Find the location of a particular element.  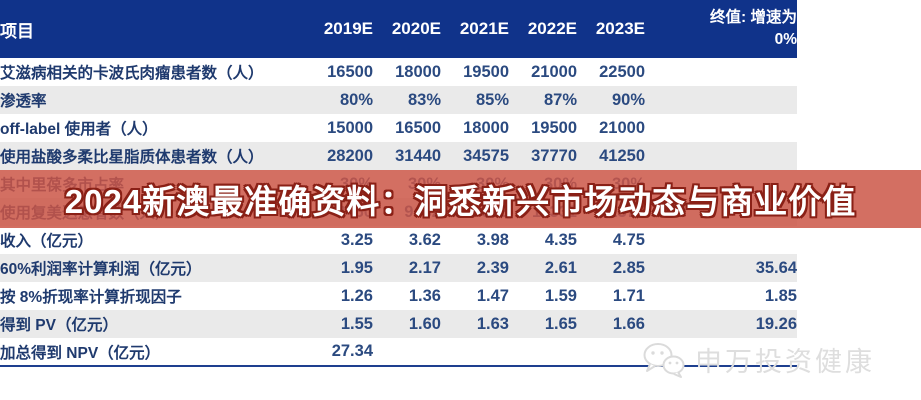

year-value-cell: 3.98 is located at coordinates (492, 239).